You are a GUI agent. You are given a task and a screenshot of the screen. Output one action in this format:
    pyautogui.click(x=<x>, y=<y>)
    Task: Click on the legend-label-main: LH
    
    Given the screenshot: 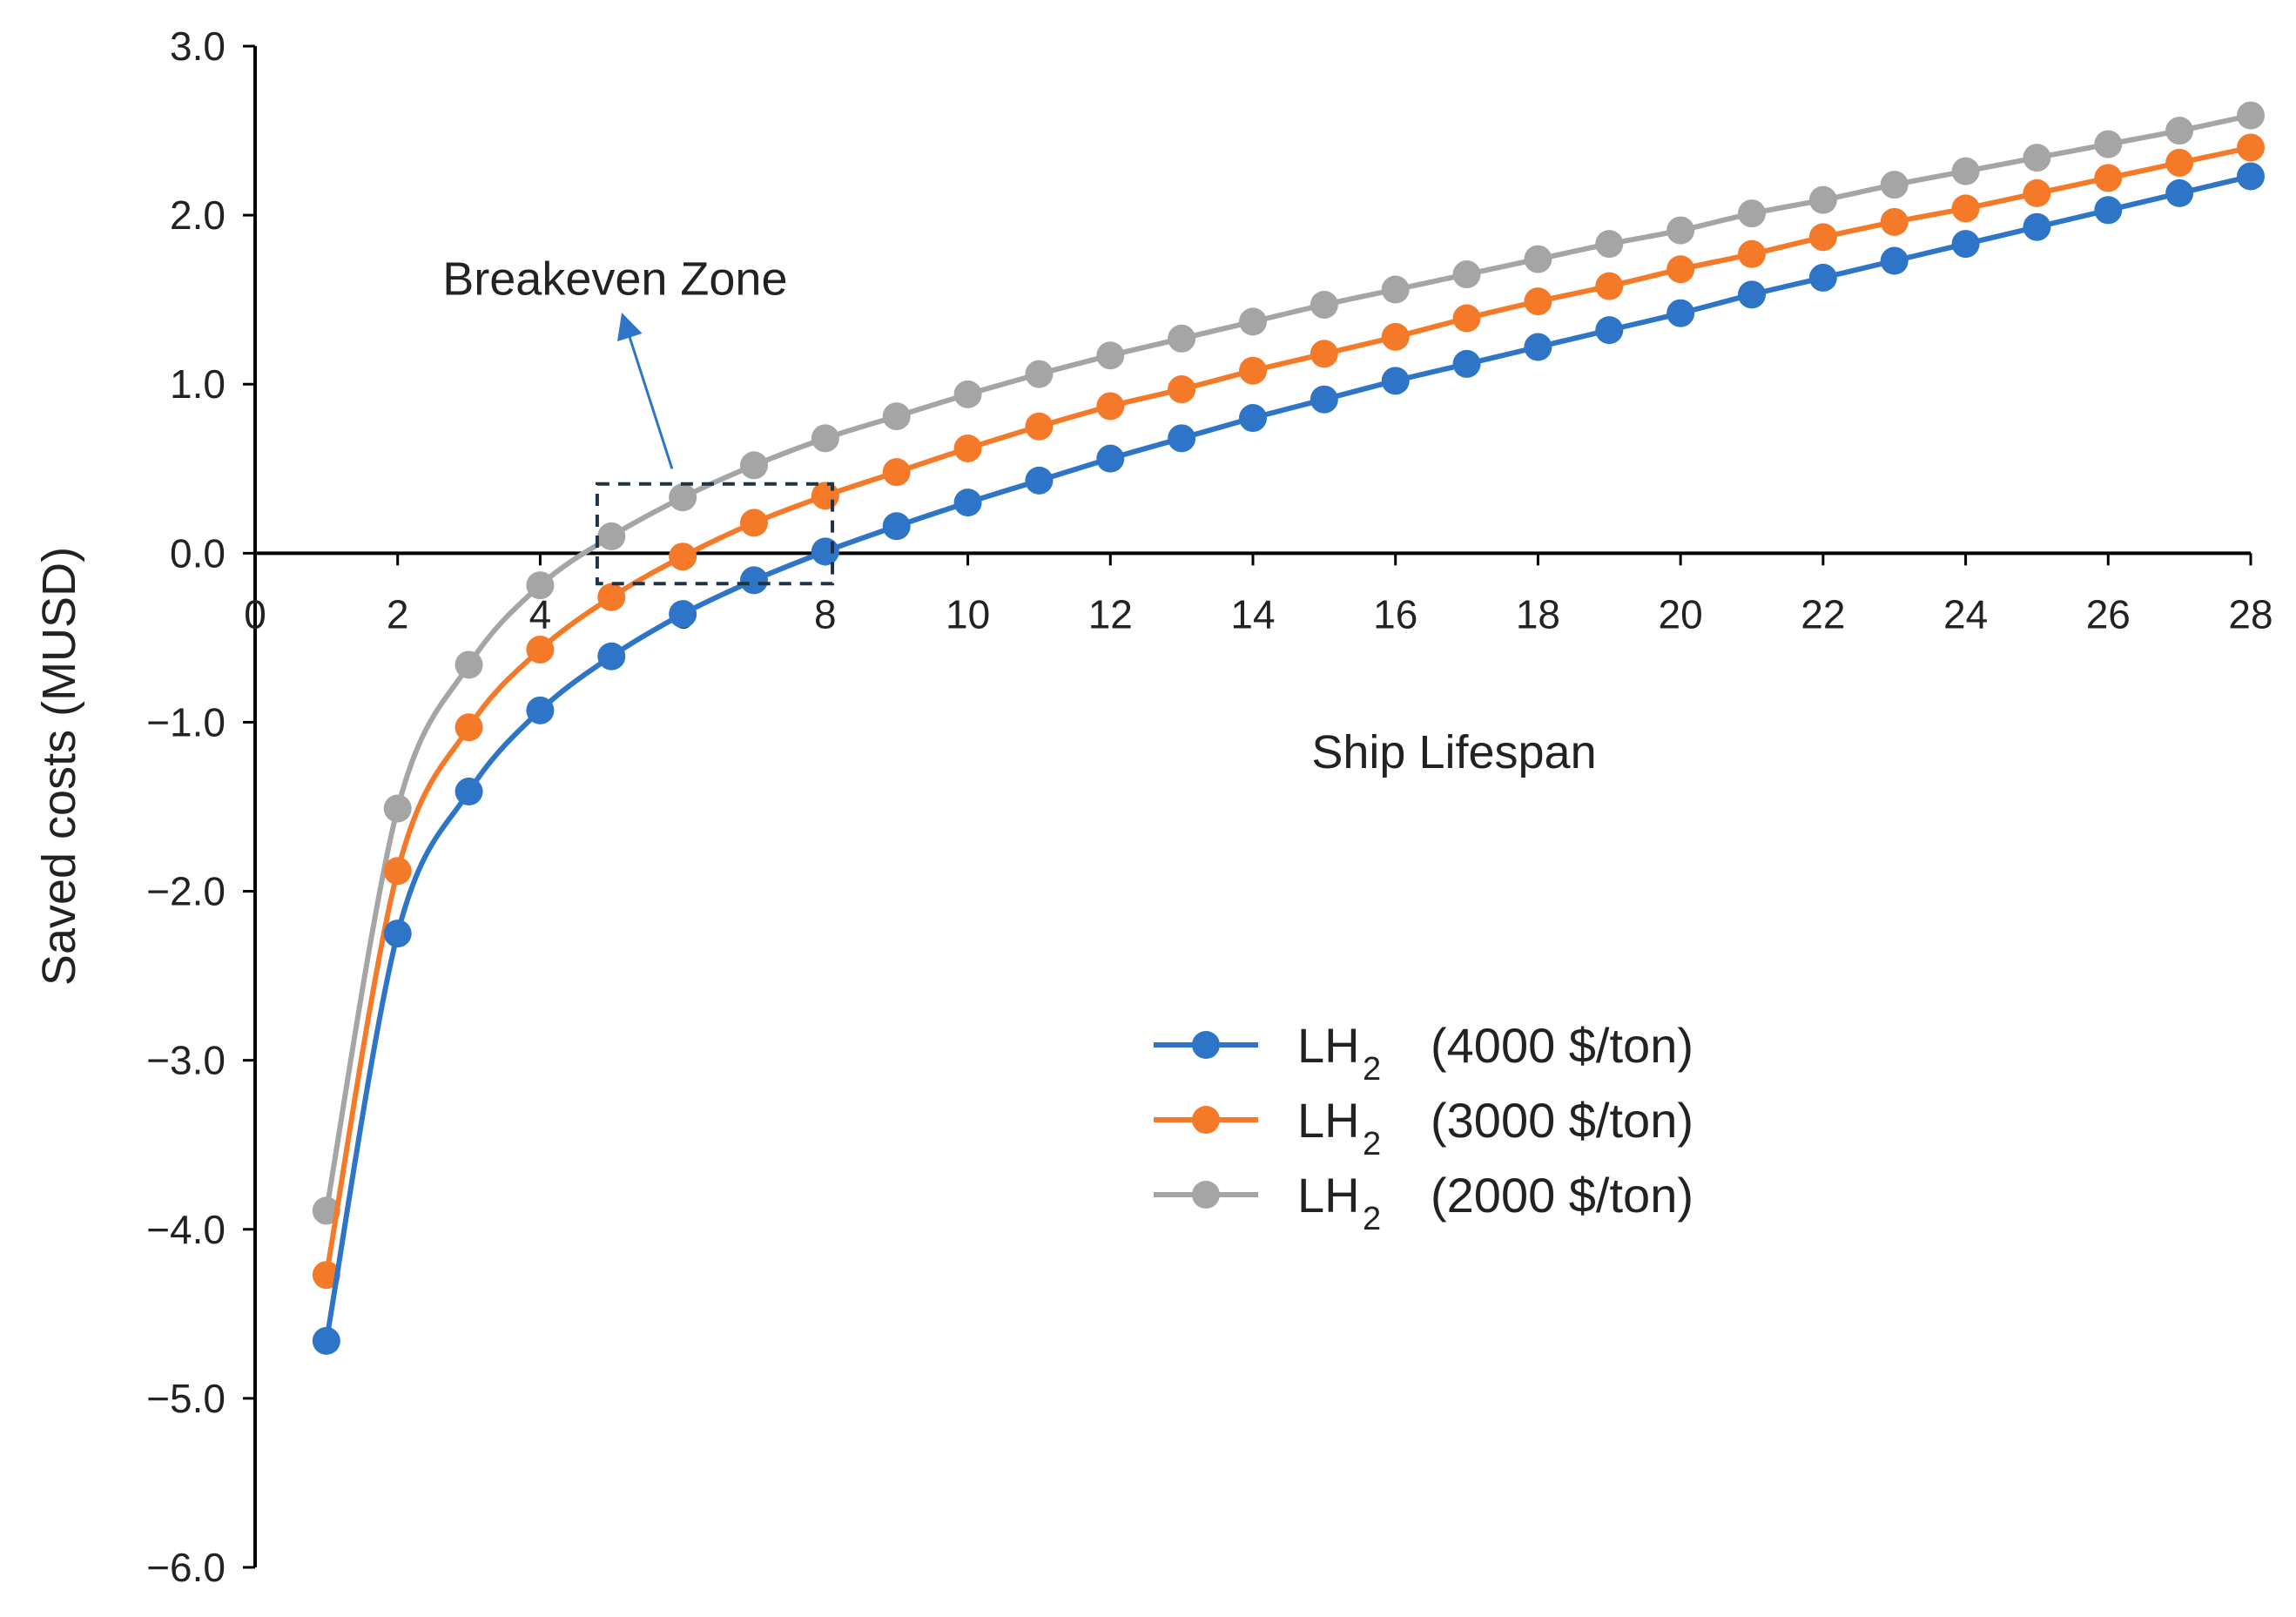 What is the action you would take?
    pyautogui.click(x=1328, y=1195)
    